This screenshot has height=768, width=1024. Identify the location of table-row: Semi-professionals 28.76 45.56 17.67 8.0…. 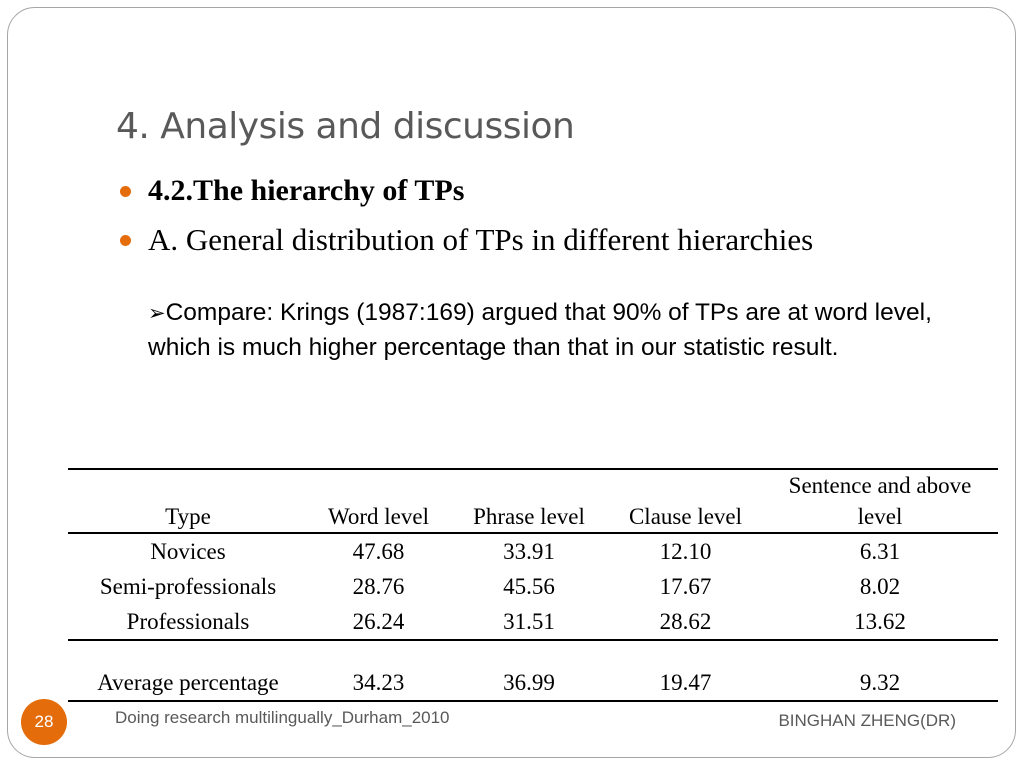
(533, 586).